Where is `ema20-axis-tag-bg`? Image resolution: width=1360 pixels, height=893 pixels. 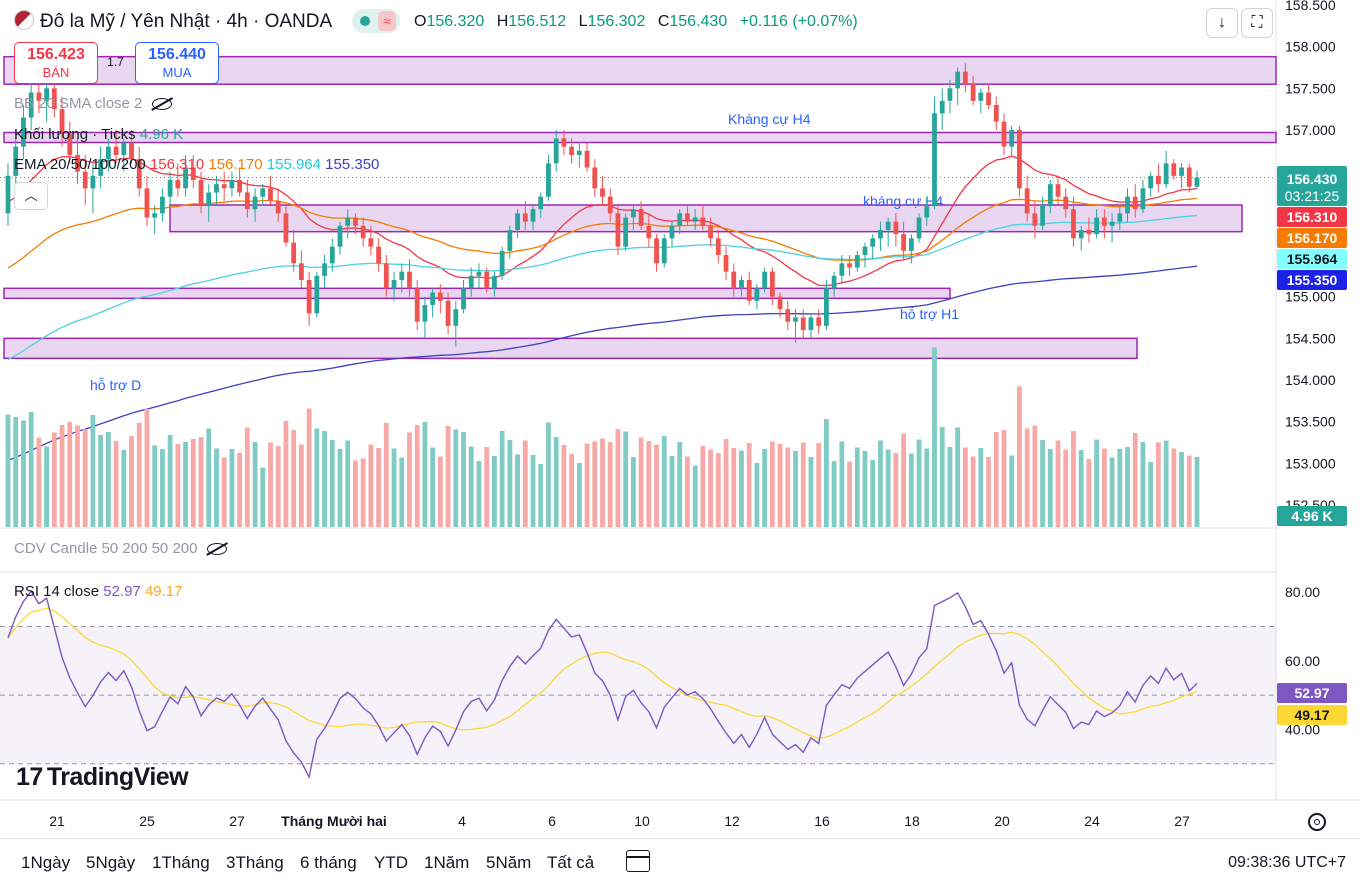 ema20-axis-tag-bg is located at coordinates (1312, 217).